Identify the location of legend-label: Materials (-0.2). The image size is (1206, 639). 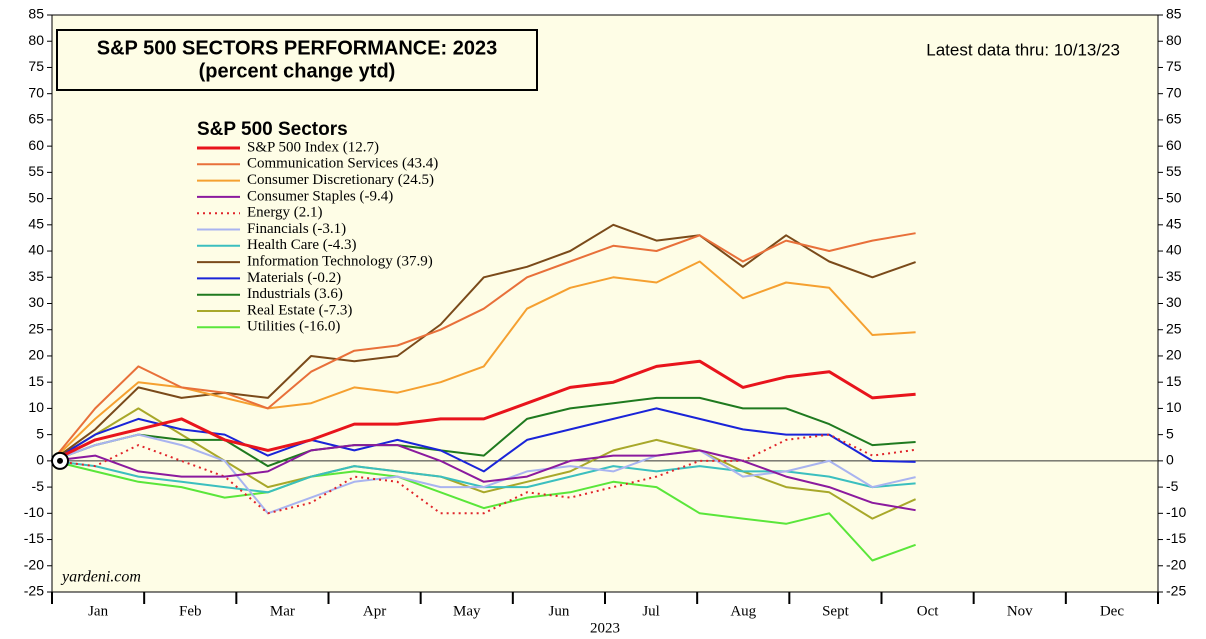
(294, 278).